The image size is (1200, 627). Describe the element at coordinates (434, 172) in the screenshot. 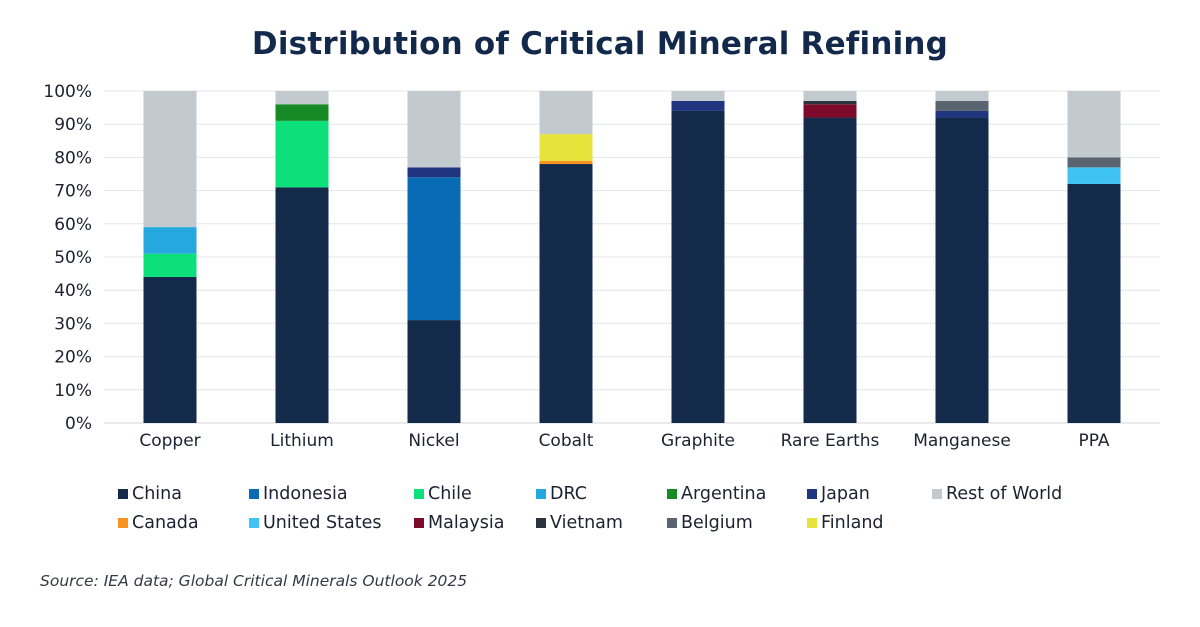

I see `bar-nickel-japan` at that location.